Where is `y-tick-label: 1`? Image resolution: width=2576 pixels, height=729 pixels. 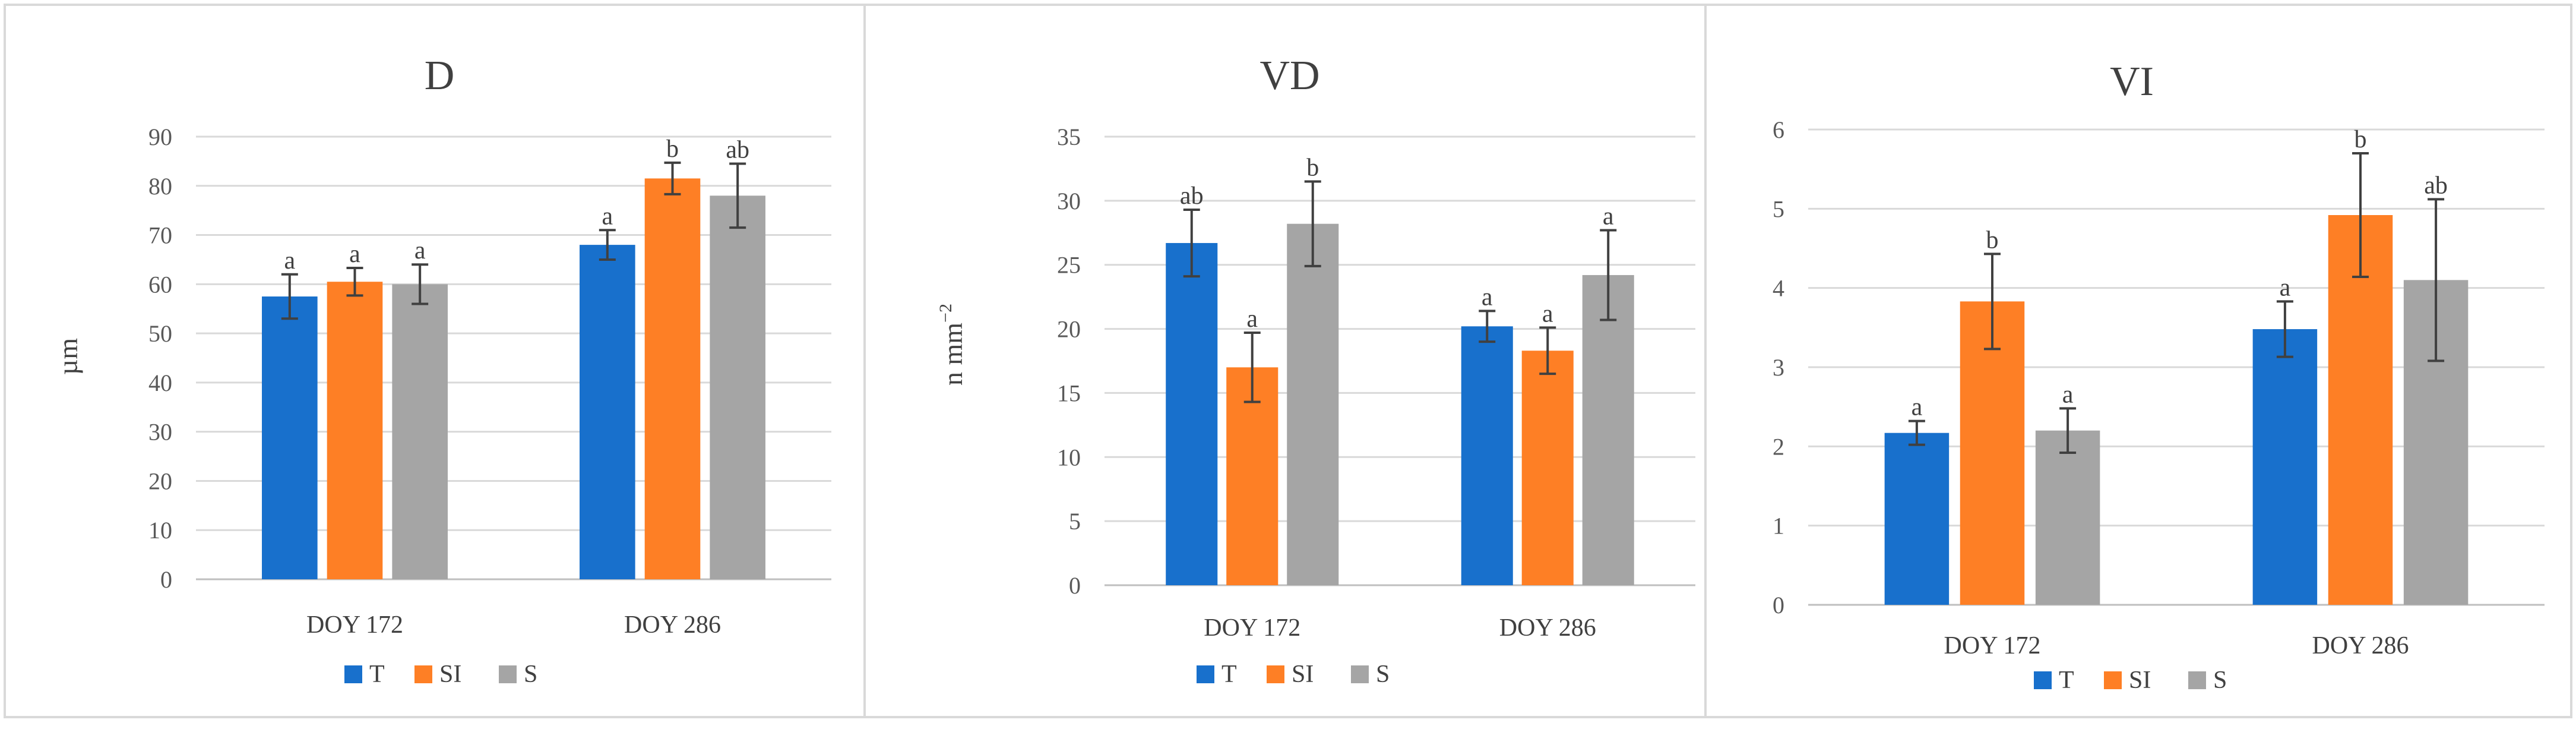 y-tick-label: 1 is located at coordinates (1778, 526).